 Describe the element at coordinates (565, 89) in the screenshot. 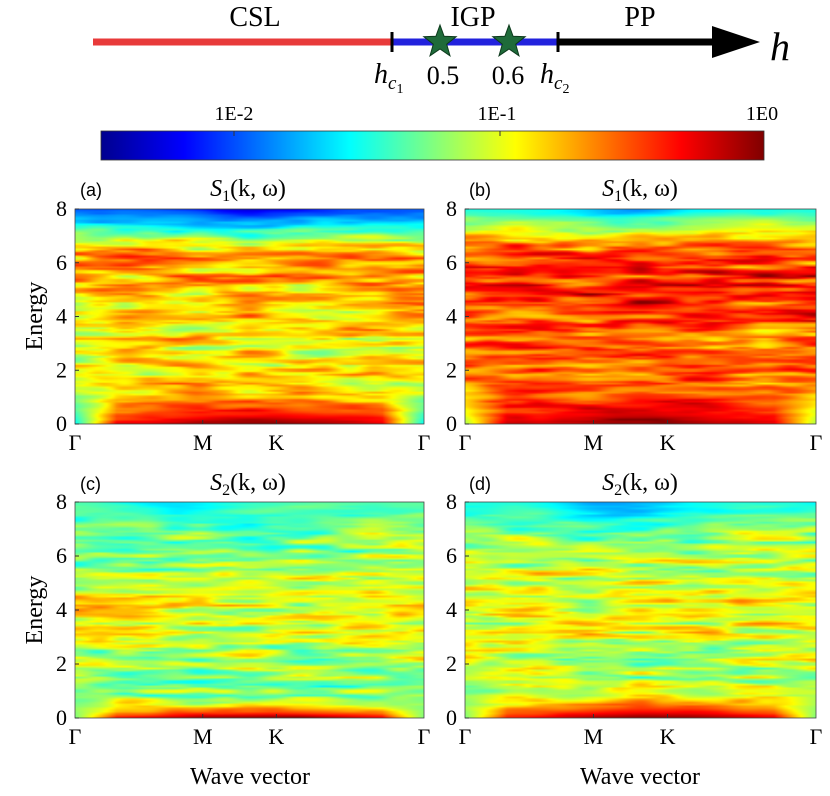

I see `hc2-subsub: 2` at that location.